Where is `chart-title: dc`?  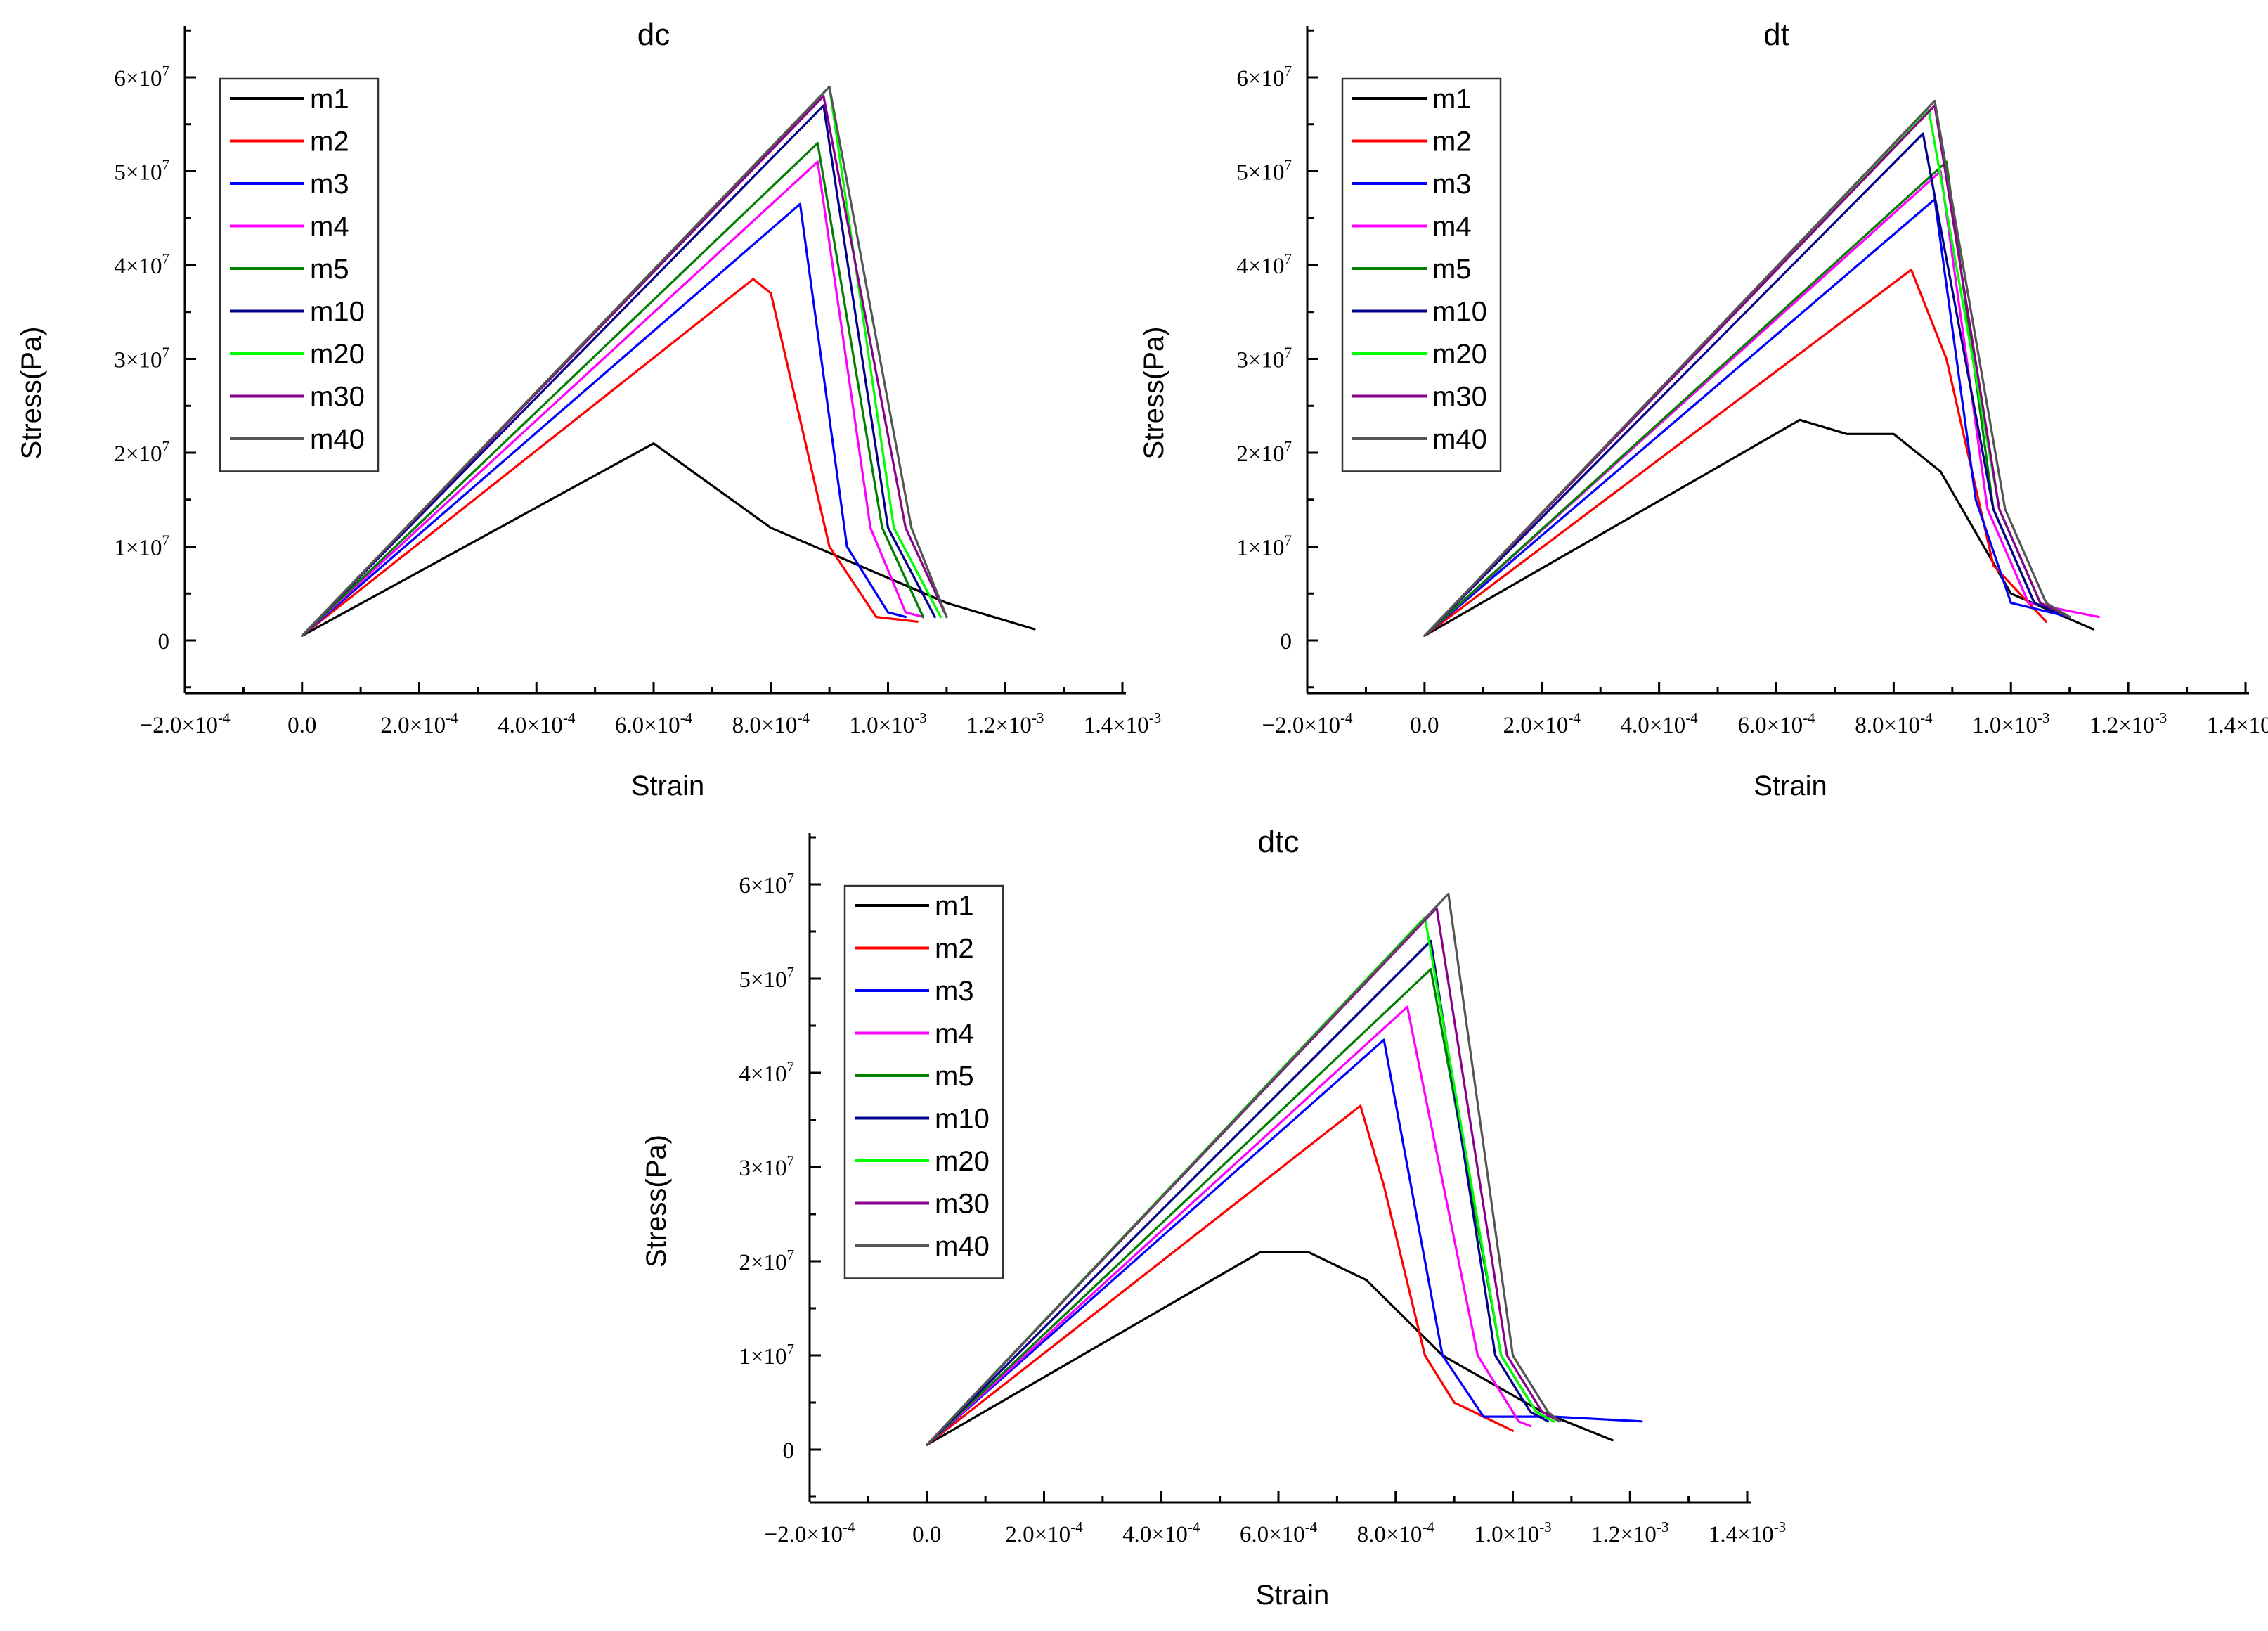
chart-title: dc is located at coordinates (653, 35).